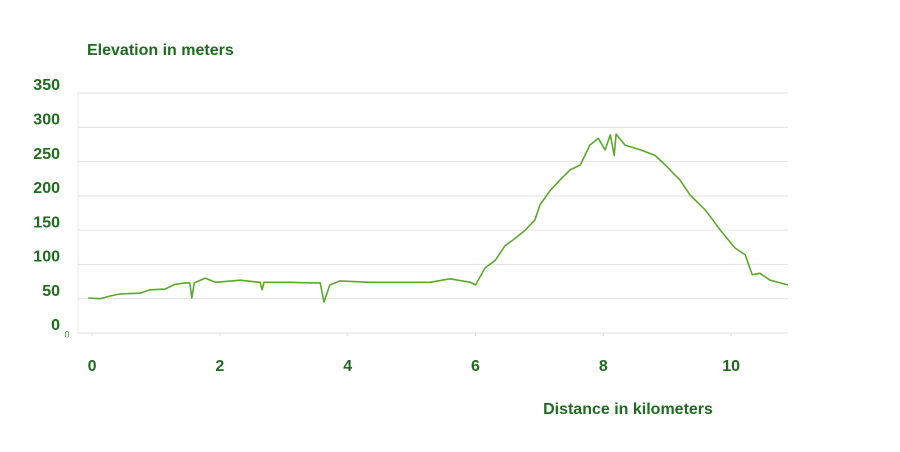 This screenshot has height=452, width=900. Describe the element at coordinates (92, 366) in the screenshot. I see `x-tick-label: 0` at that location.